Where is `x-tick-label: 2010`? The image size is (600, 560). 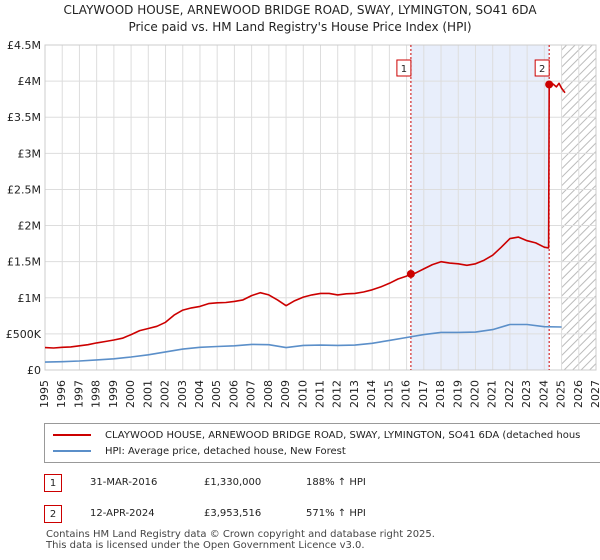
x-tick-label: 2010 is located at coordinates (302, 394).